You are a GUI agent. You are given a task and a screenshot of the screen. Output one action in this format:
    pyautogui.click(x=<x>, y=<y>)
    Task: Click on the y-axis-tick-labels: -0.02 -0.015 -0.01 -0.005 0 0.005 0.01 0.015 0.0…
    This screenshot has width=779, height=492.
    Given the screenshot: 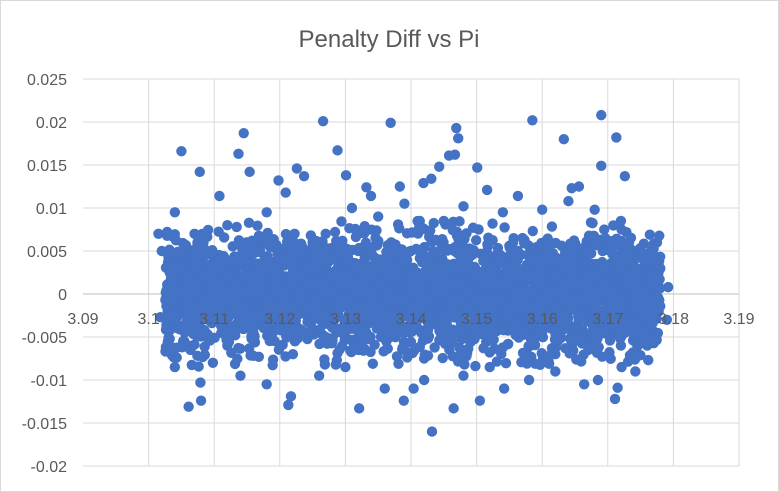 What is the action you would take?
    pyautogui.click(x=44, y=274)
    